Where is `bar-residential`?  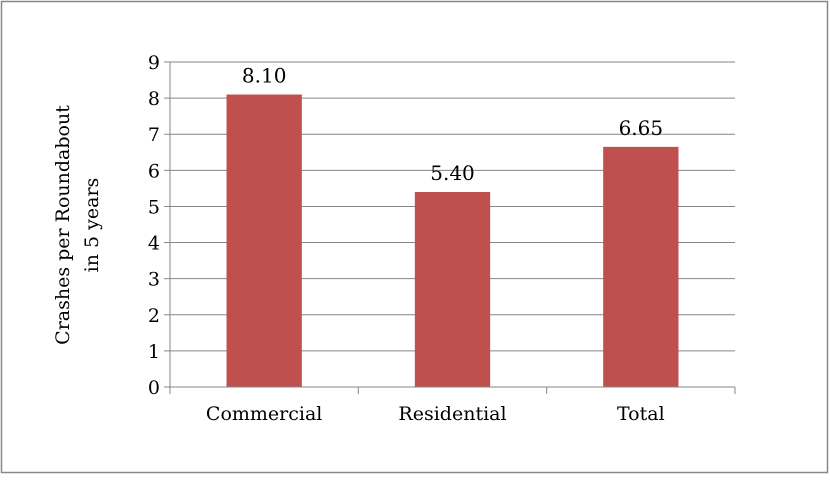 bar-residential is located at coordinates (452, 289).